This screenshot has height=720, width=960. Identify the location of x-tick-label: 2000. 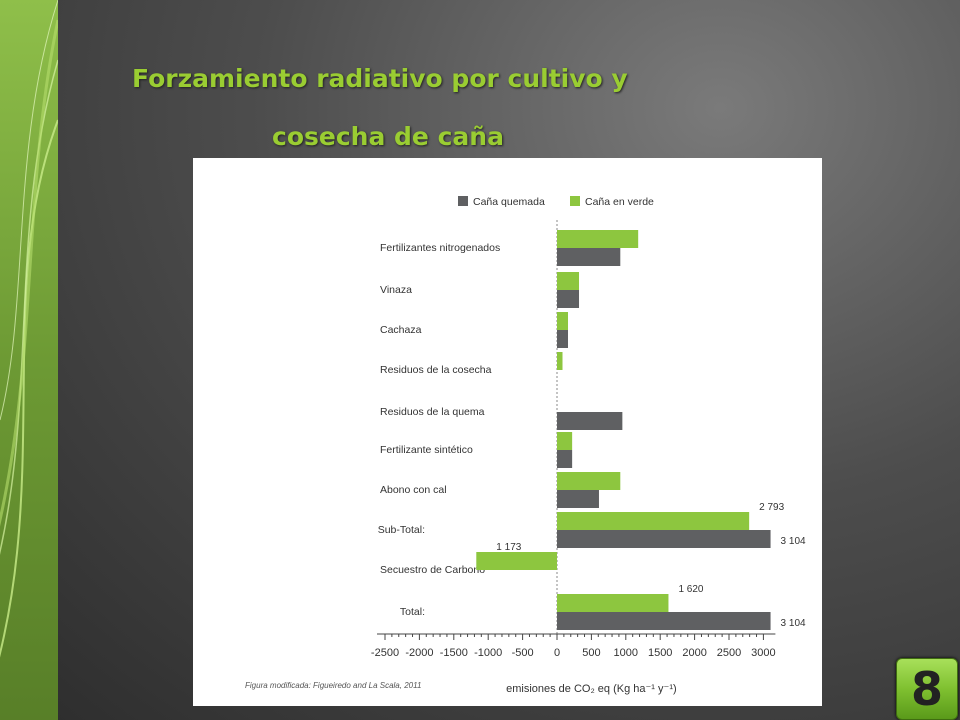
(694, 653).